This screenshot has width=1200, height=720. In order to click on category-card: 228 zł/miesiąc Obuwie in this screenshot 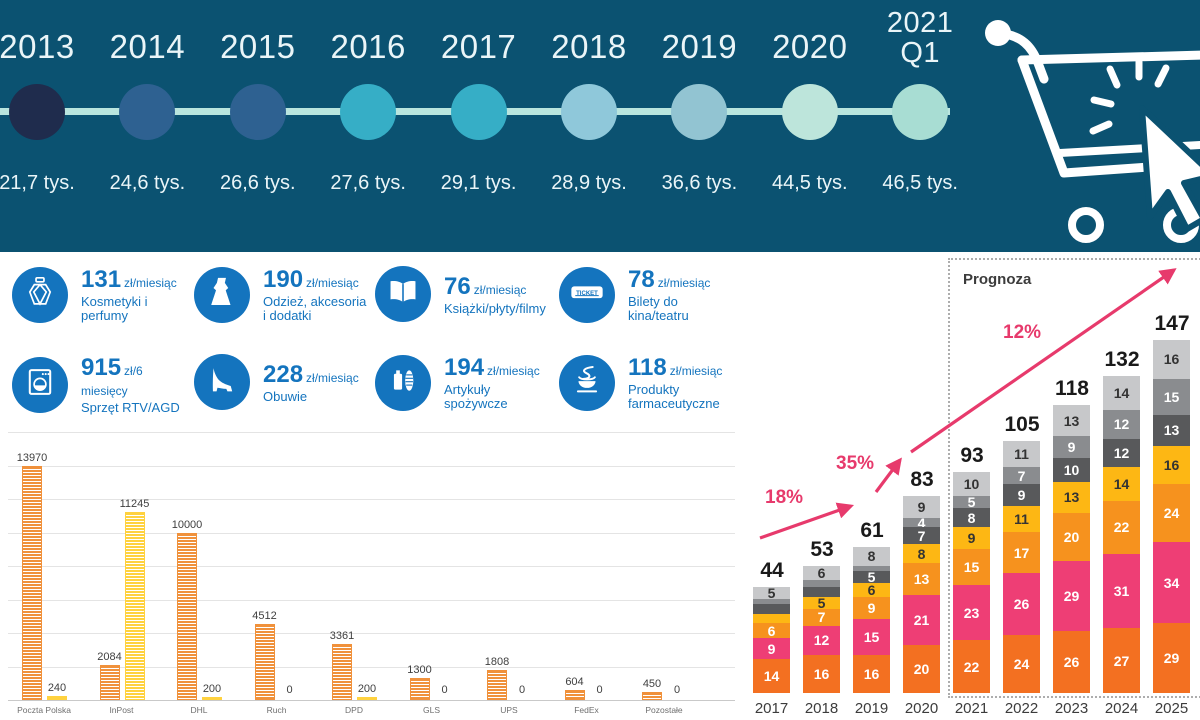, I will do `click(283, 382)`.